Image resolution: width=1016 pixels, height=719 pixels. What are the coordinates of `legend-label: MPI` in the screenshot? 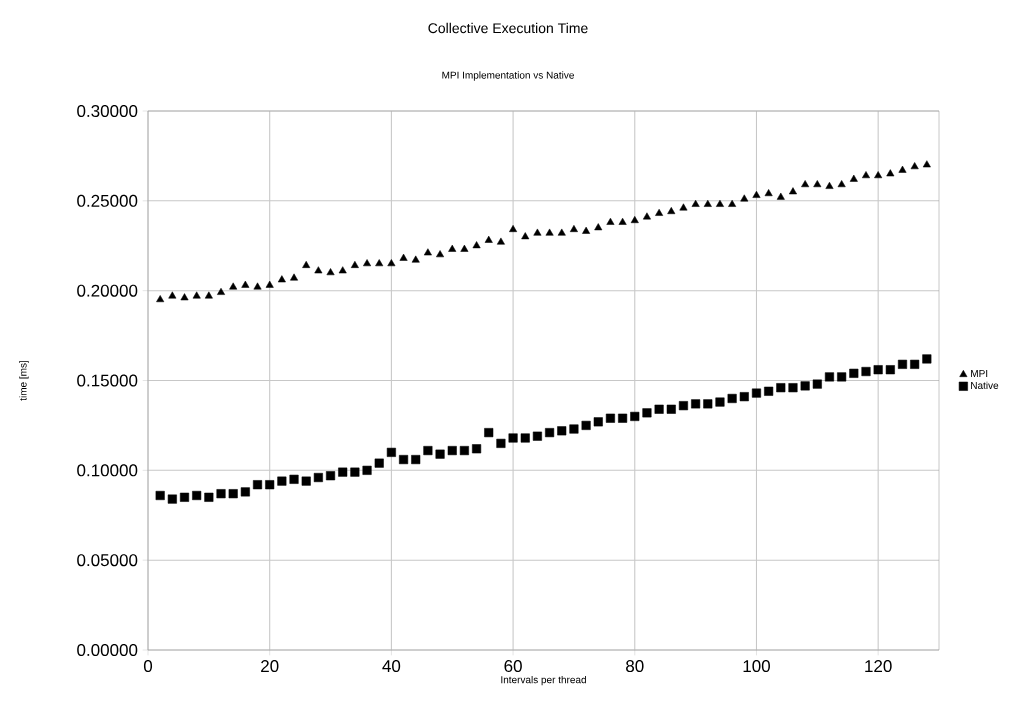 It's located at (979, 373).